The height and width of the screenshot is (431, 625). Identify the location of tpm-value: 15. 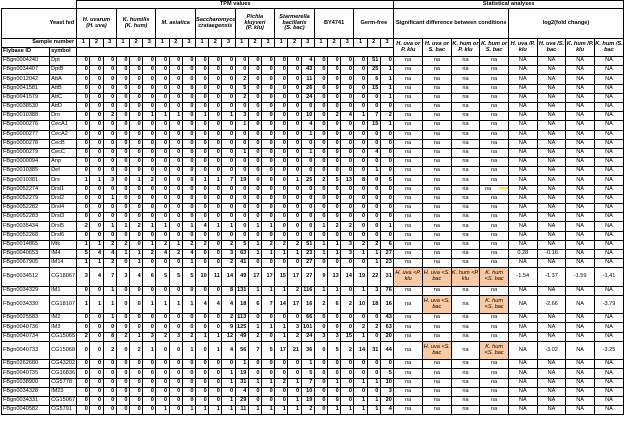
(281, 277).